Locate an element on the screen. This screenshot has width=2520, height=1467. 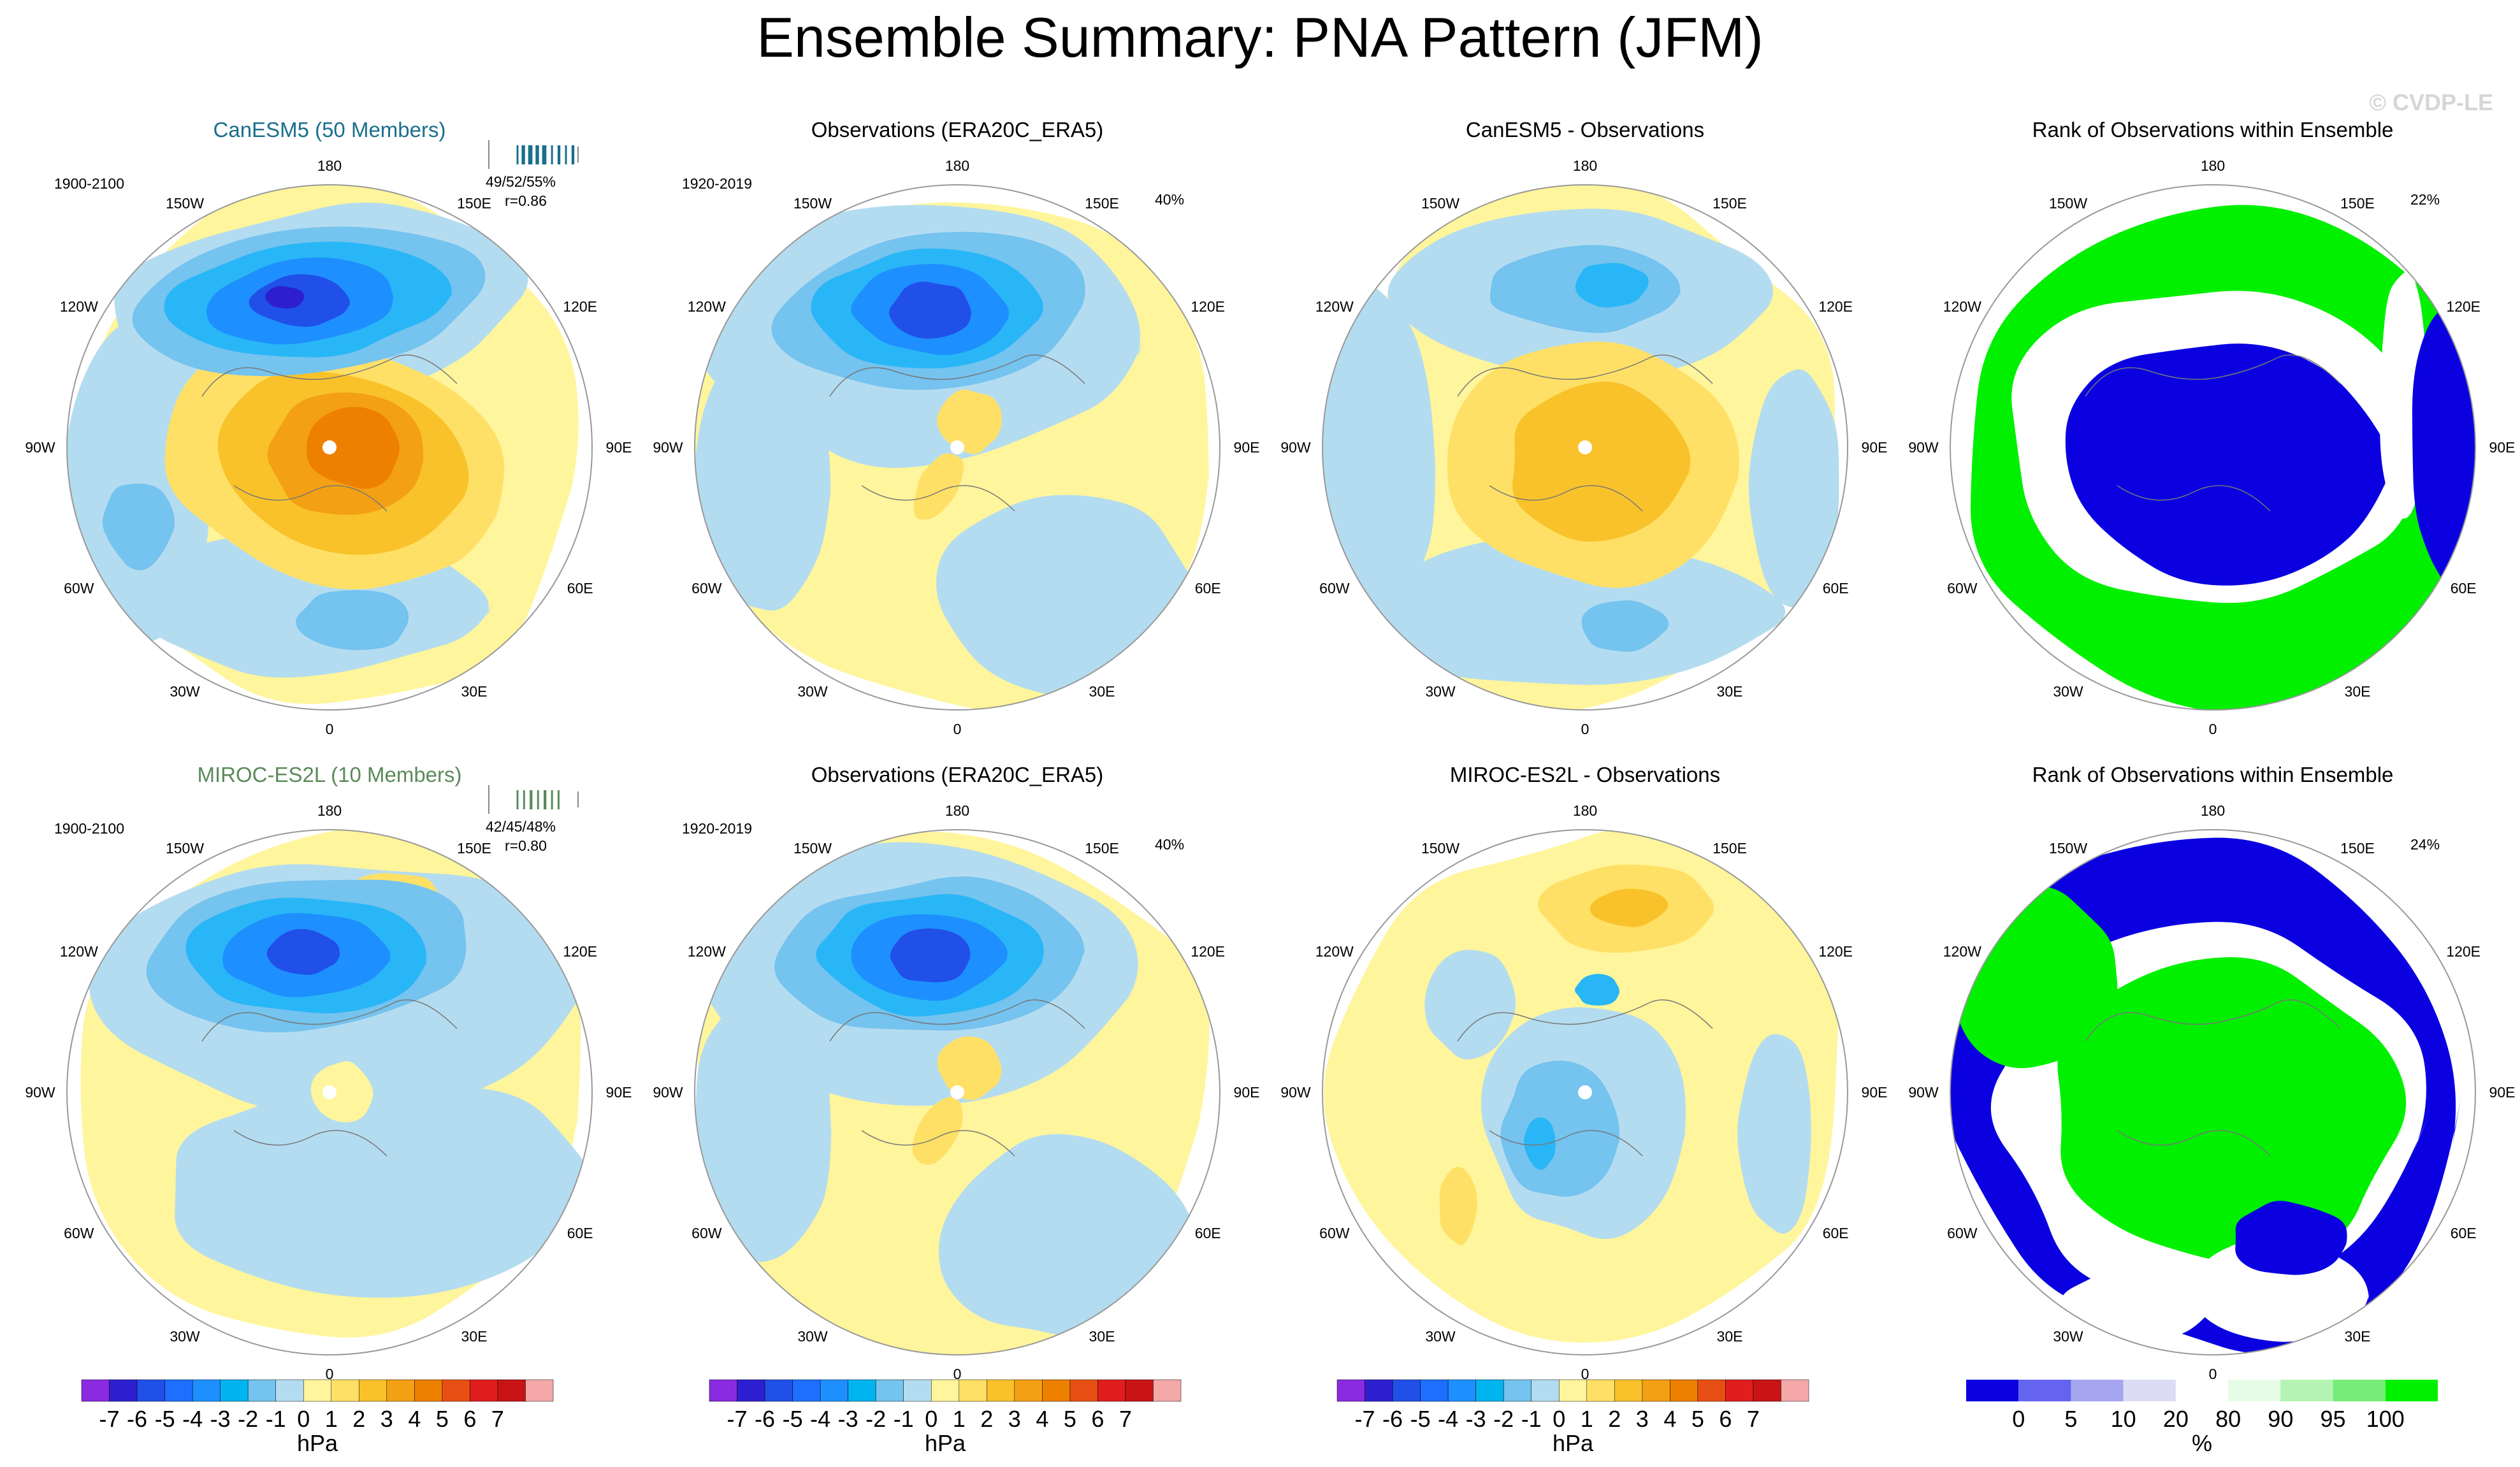
member-tick-strip is located at coordinates (533, 800).